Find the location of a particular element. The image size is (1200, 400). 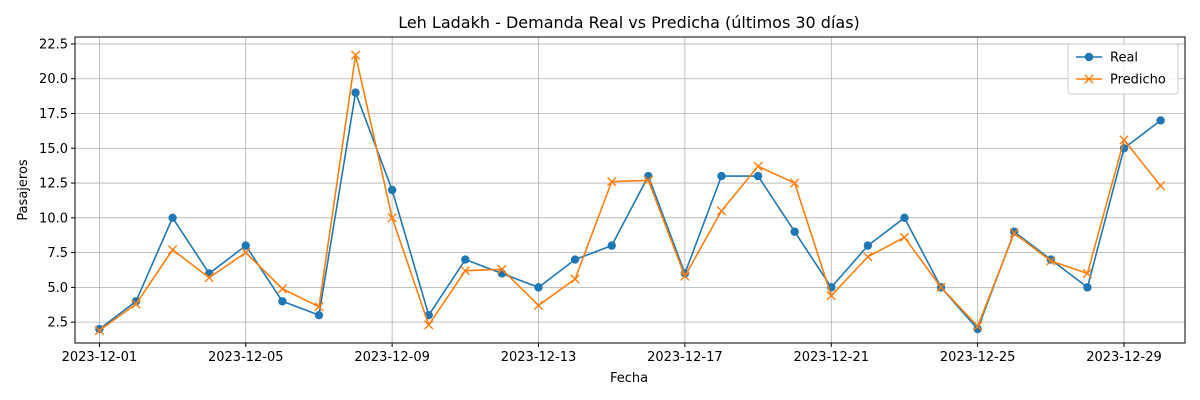

y-tick-label: 5.0 is located at coordinates (57, 288).